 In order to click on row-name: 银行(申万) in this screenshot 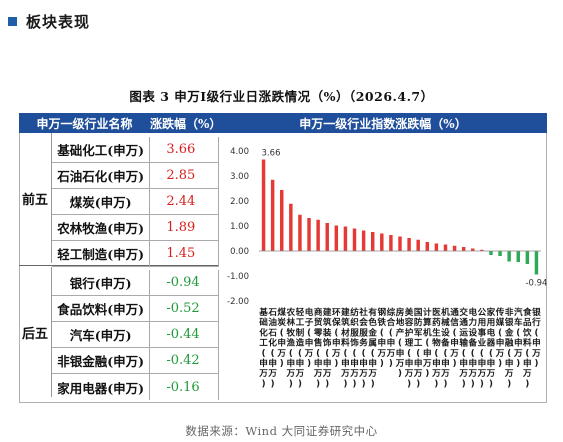, I will do `click(101, 282)`.